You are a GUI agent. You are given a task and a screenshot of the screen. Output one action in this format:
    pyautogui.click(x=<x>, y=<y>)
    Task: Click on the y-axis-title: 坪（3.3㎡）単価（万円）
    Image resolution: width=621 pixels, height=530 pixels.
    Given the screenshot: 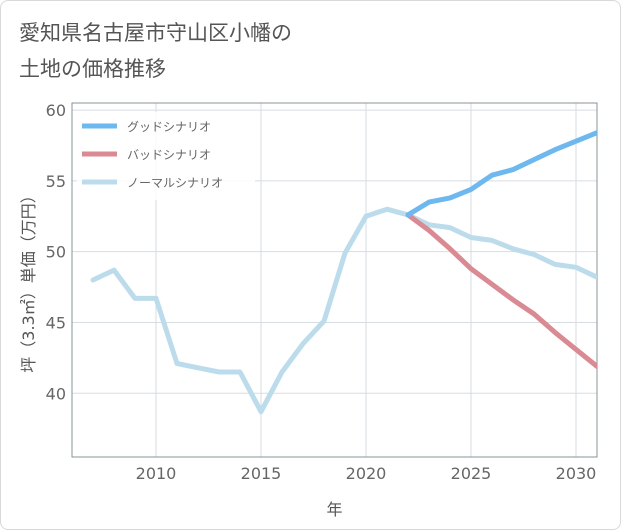 What is the action you would take?
    pyautogui.click(x=28, y=279)
    